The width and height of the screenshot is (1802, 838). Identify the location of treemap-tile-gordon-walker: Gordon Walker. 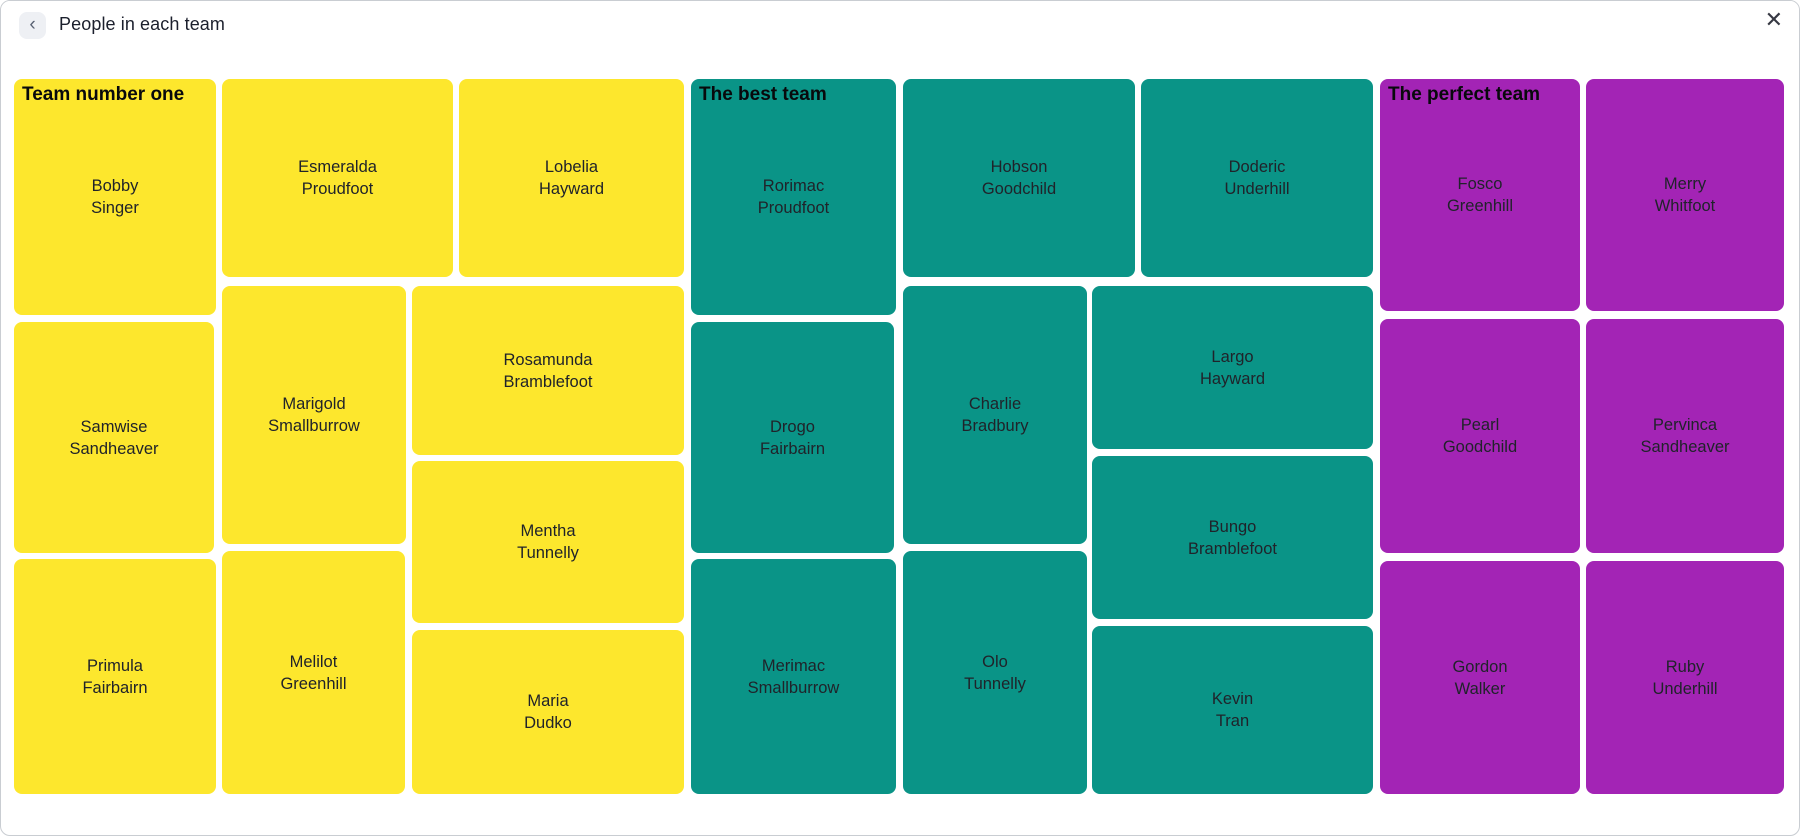
(1480, 677).